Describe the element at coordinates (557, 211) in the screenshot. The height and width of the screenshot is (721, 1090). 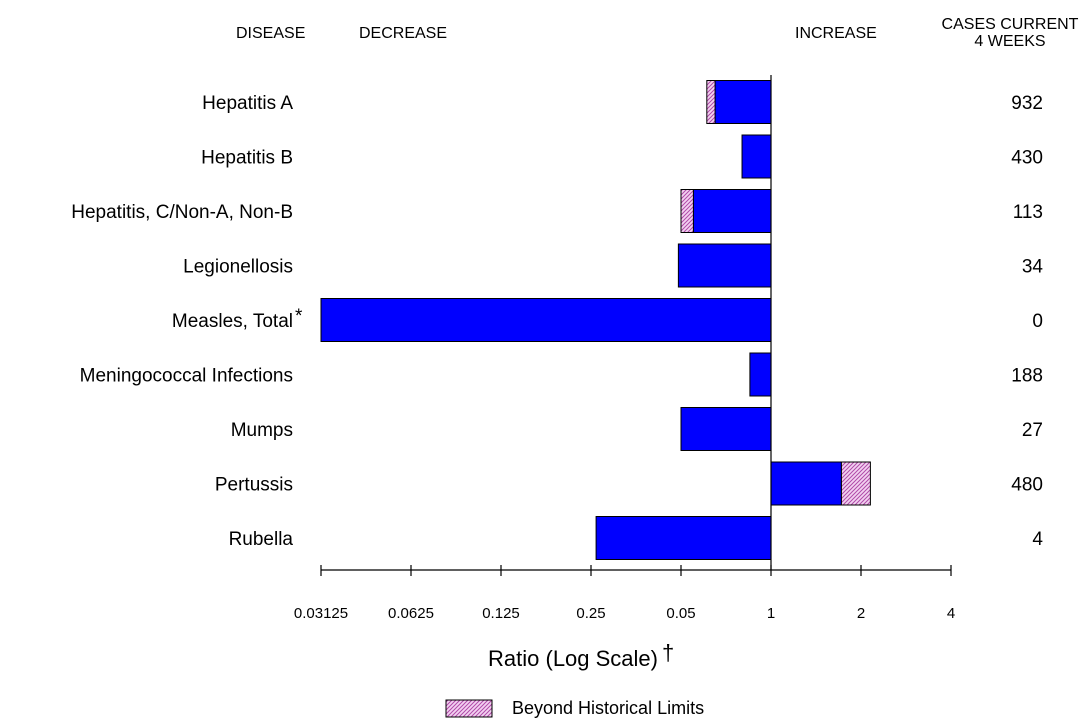
I see `chart-row: Hepatitis, C/Non-A, Non-B 113` at that location.